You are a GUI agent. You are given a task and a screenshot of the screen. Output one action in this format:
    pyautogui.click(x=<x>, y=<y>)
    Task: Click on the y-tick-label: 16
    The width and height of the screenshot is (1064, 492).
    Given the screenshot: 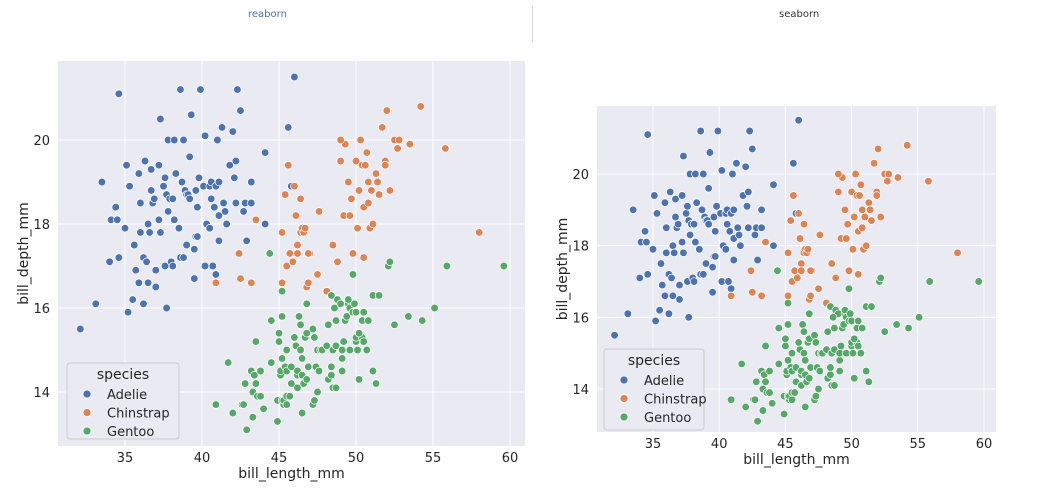 What is the action you would take?
    pyautogui.click(x=580, y=318)
    